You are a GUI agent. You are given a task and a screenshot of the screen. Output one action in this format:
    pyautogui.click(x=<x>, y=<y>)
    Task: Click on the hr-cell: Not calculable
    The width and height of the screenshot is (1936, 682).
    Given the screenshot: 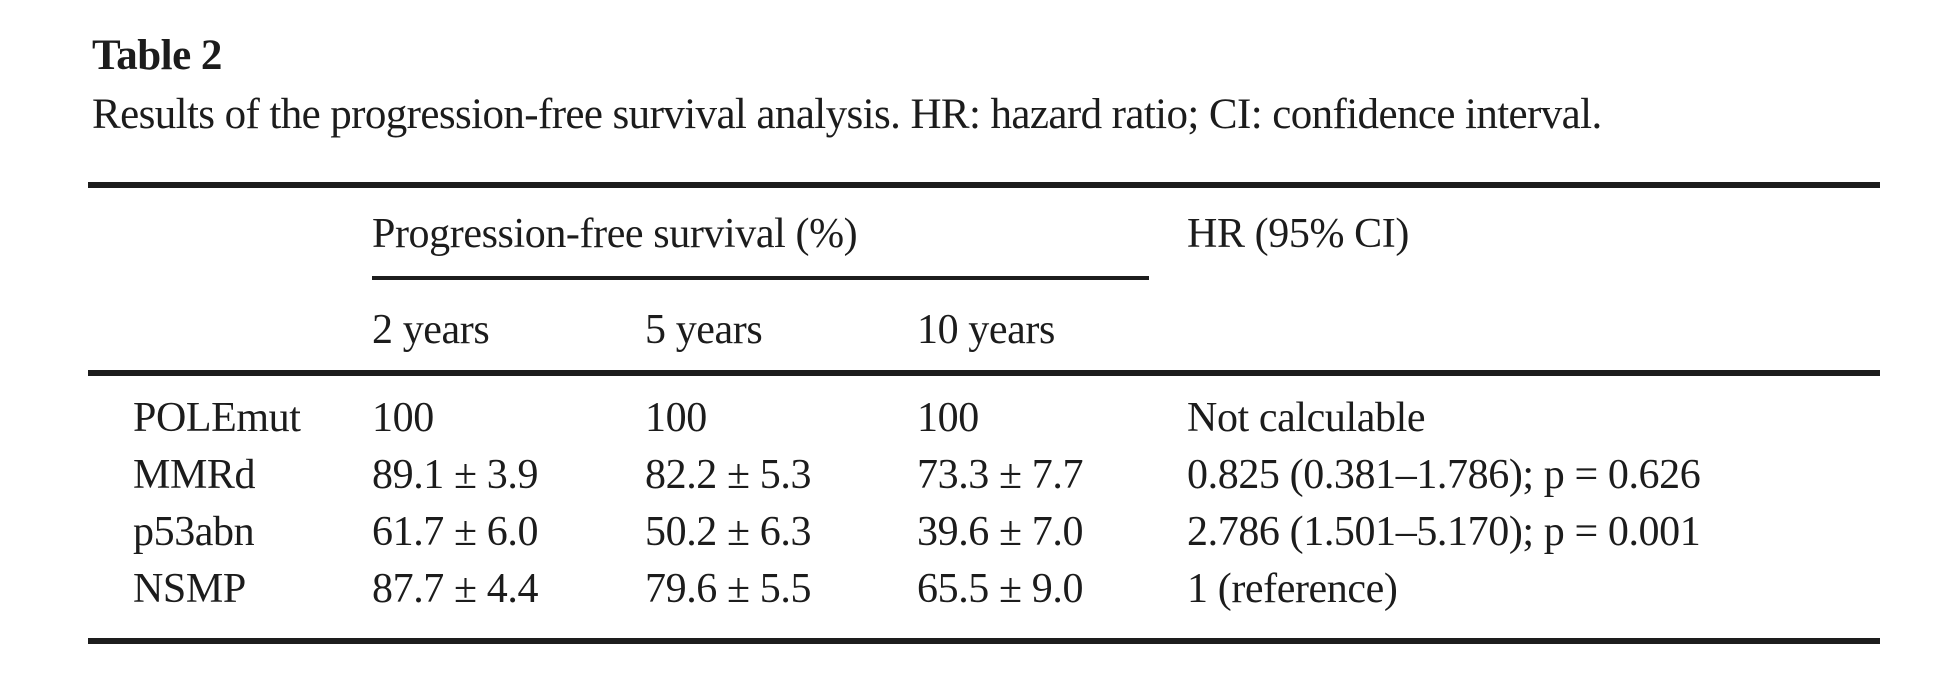 What is the action you would take?
    pyautogui.click(x=1306, y=418)
    